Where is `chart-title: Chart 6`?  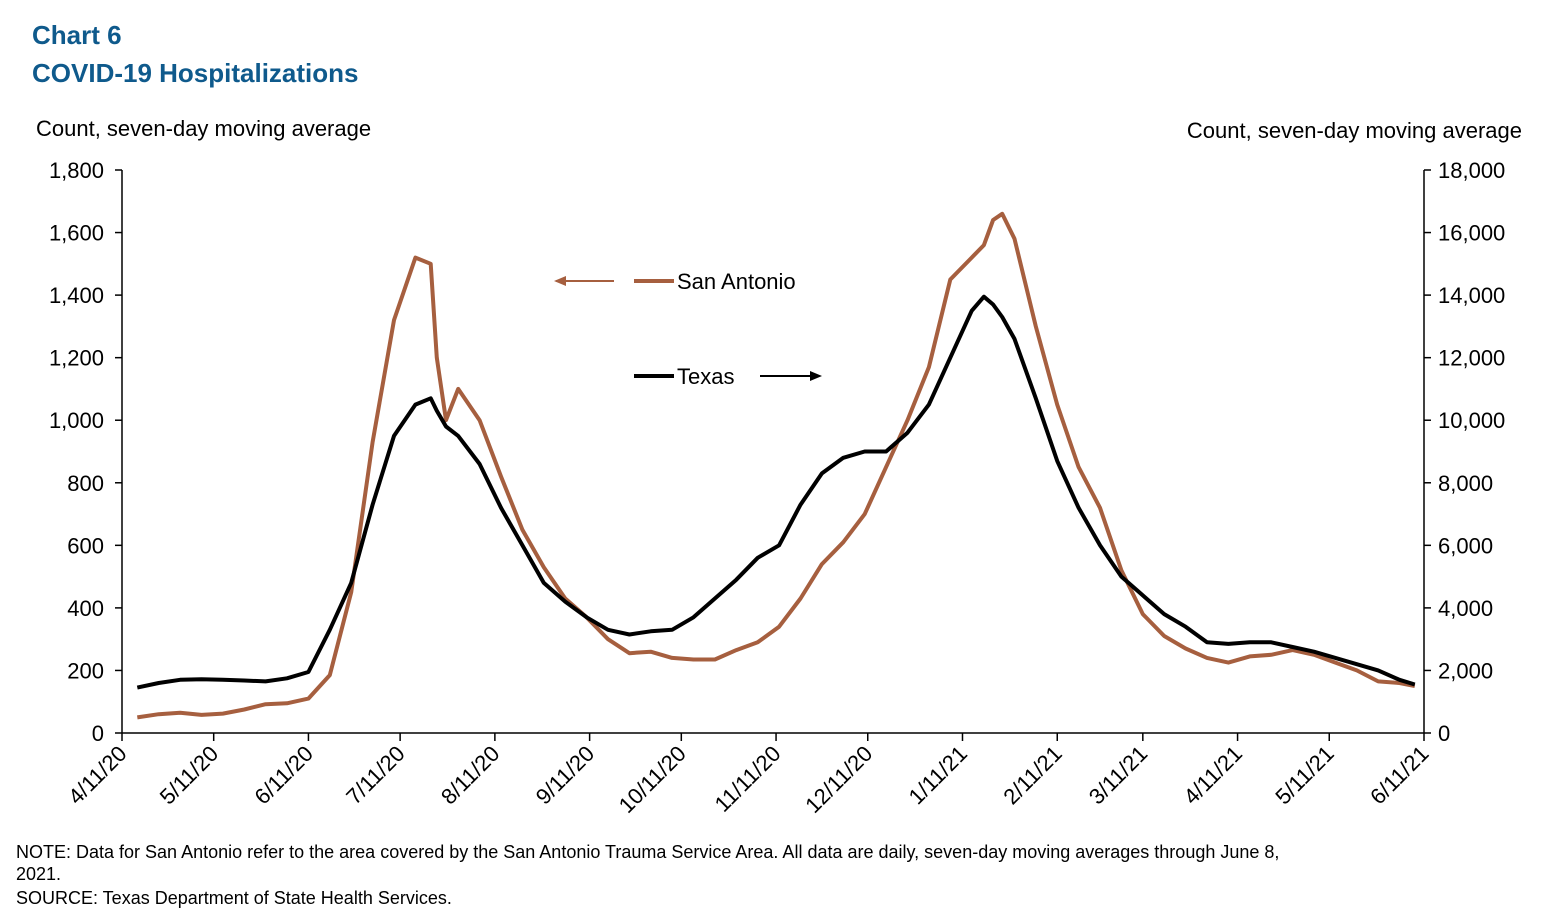 chart-title: Chart 6 is located at coordinates (77, 35).